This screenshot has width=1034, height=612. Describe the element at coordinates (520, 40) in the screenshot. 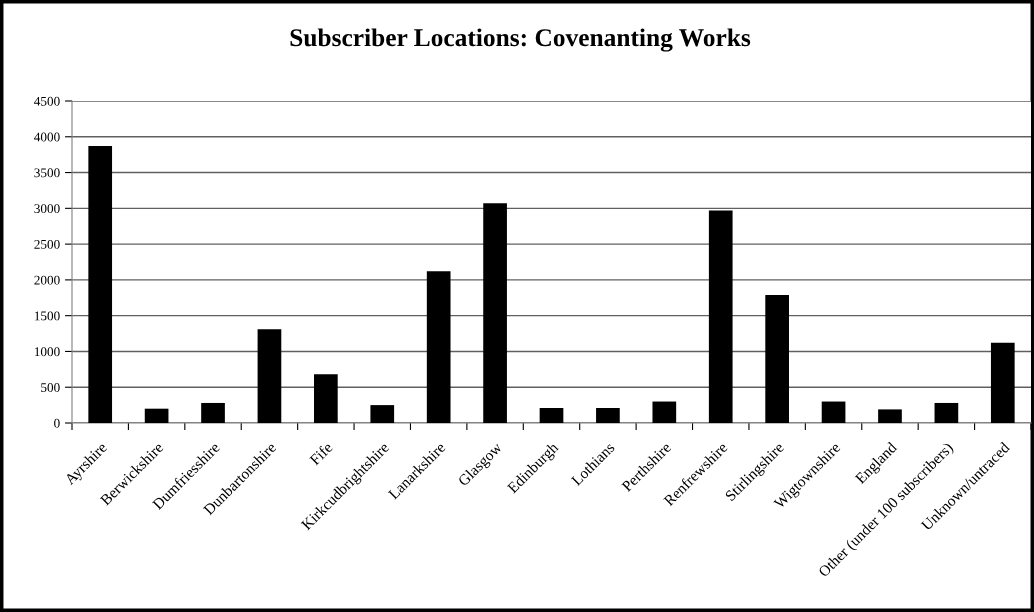

I see `chart-title: Subscriber Locations: Covenanting Works` at that location.